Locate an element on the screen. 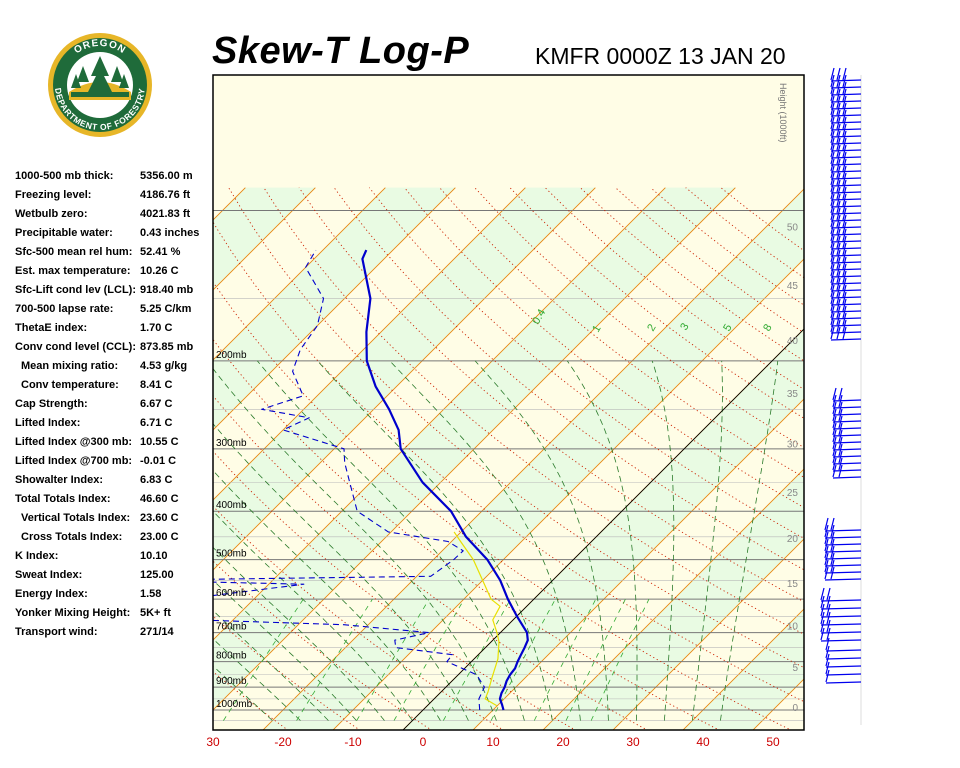 This screenshot has height=768, width=960. index-value: 46.60 C is located at coordinates (159, 499).